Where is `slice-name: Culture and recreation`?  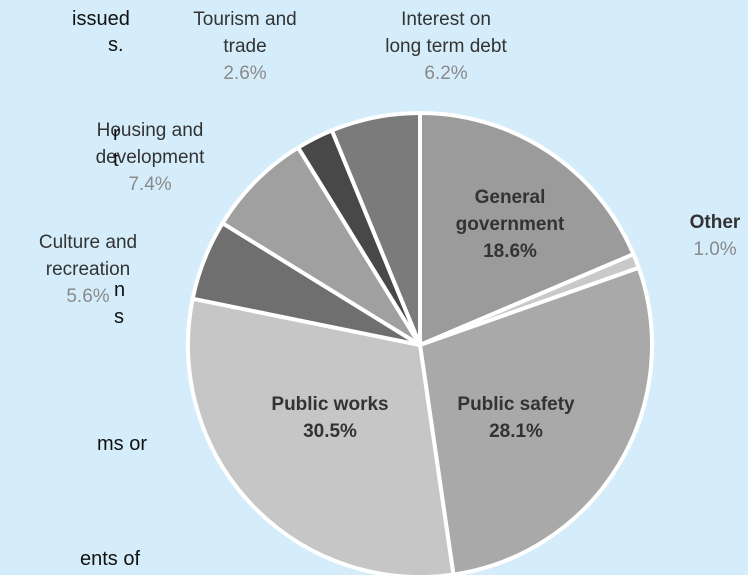
slice-name: Culture and recreation is located at coordinates (88, 256).